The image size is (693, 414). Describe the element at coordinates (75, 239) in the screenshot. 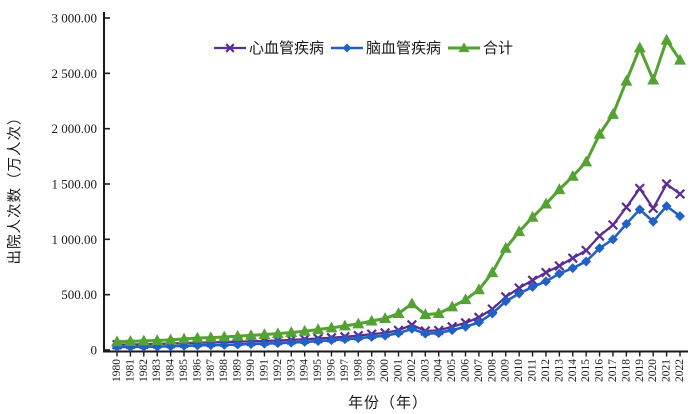

I see `y-tick-label: 1 000.00` at that location.